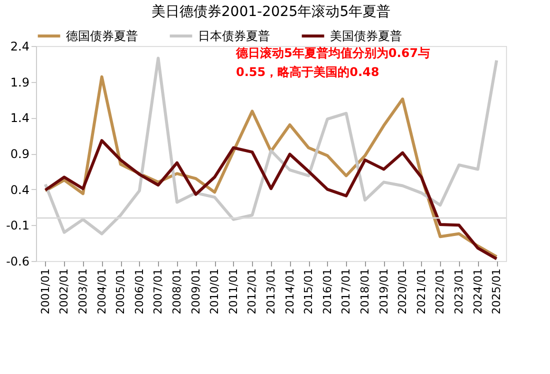 This screenshot has height=374, width=550. I want to click on x-tick-label: 2018/01, so click(365, 291).